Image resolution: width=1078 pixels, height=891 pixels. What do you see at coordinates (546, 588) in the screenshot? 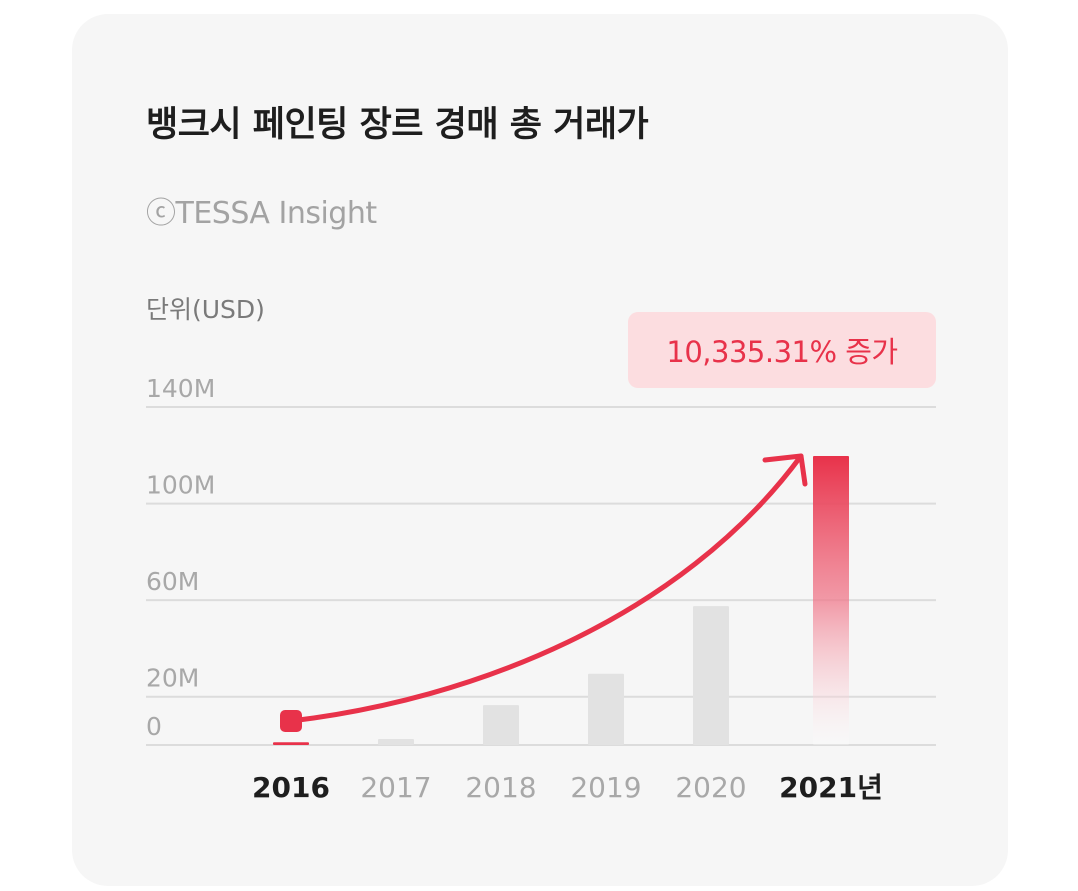
I see `growth-arrow` at bounding box center [546, 588].